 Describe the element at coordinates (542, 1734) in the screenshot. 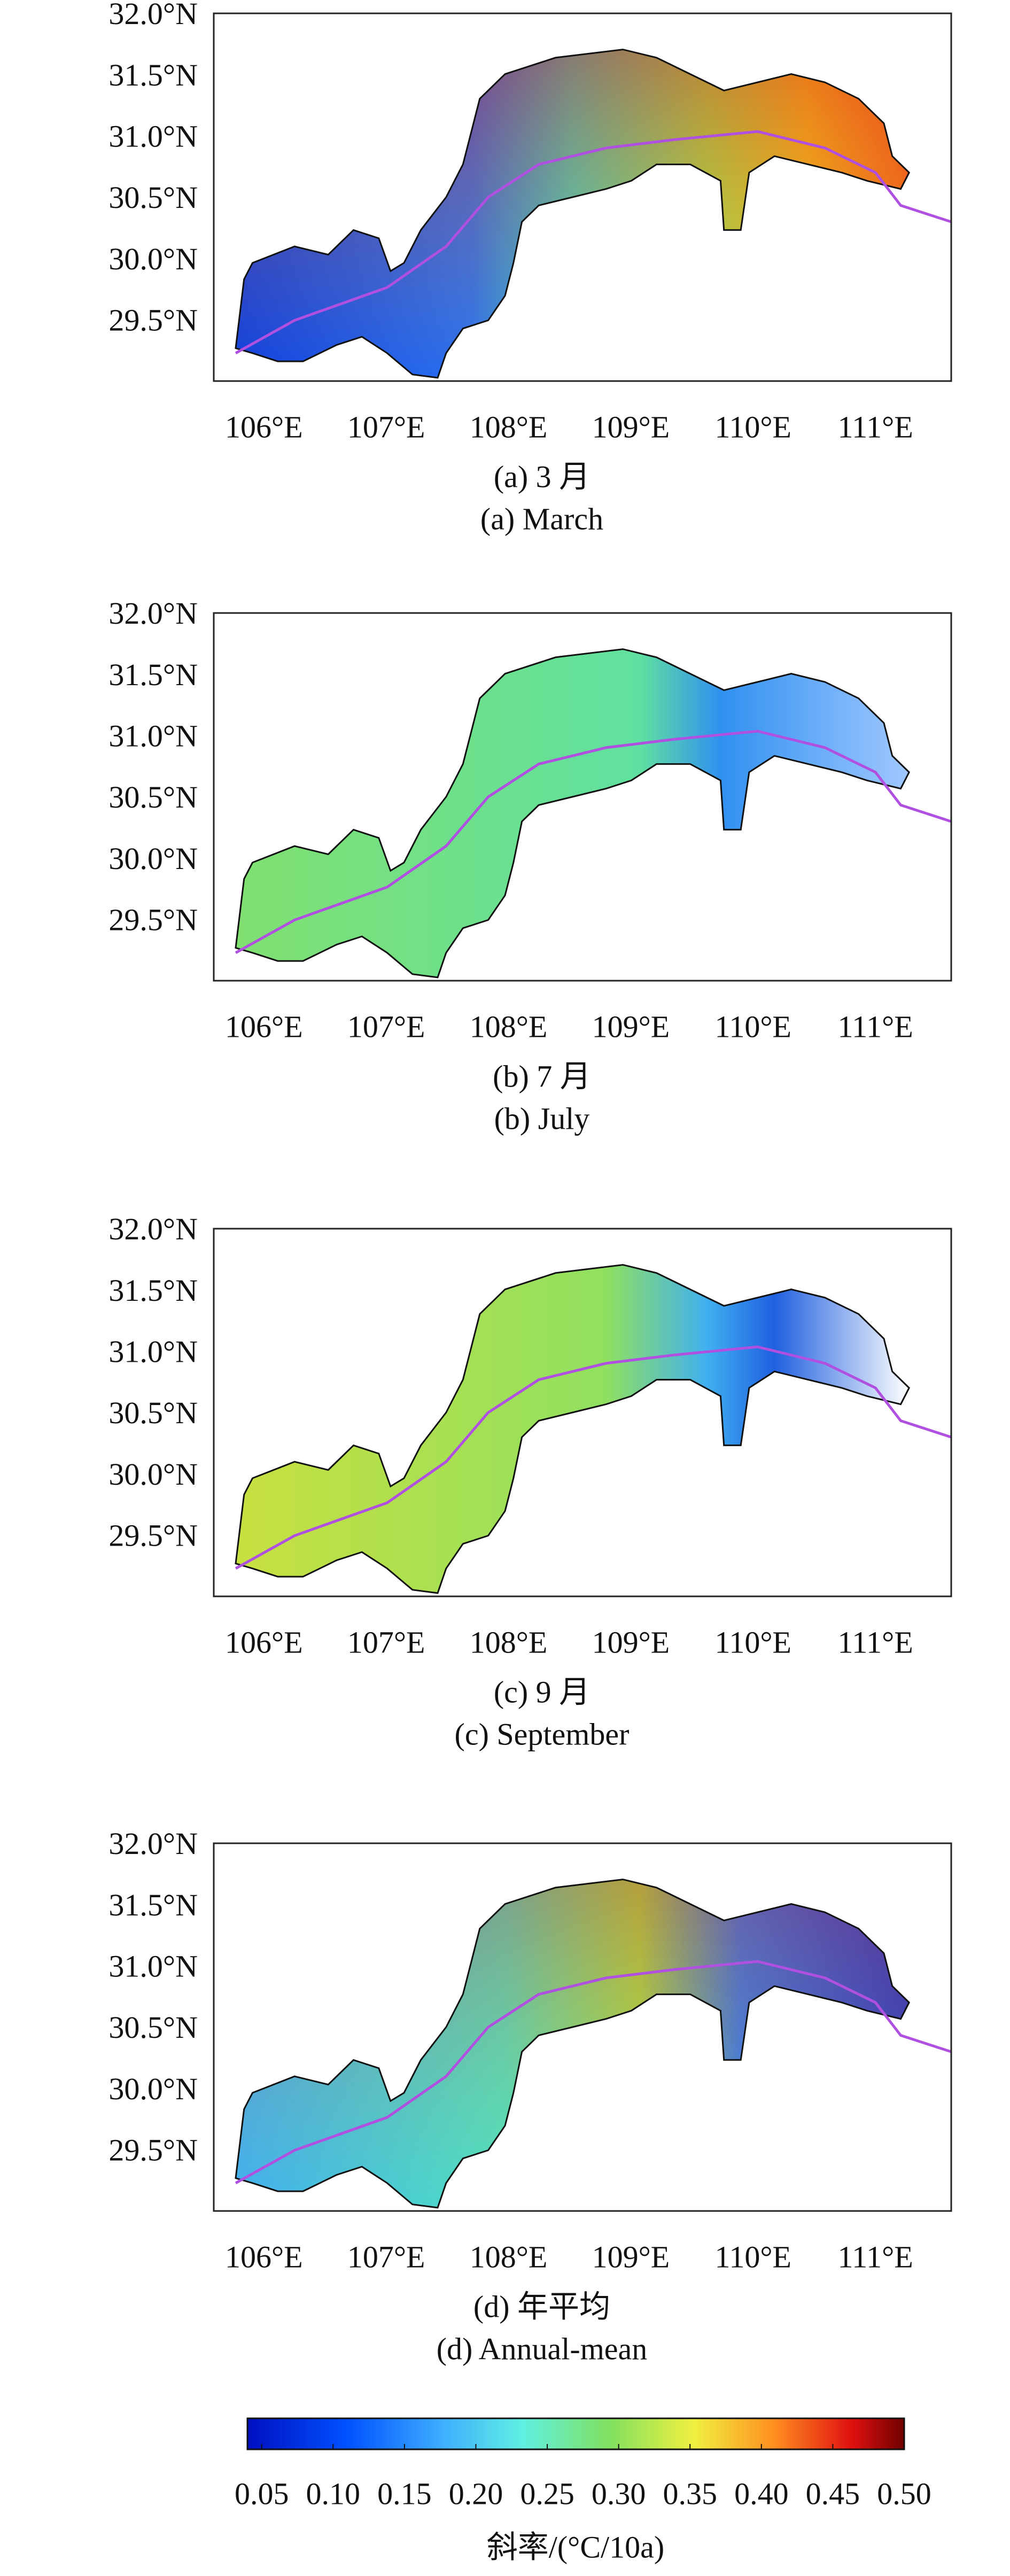

I see `caption-en: (c) September` at that location.